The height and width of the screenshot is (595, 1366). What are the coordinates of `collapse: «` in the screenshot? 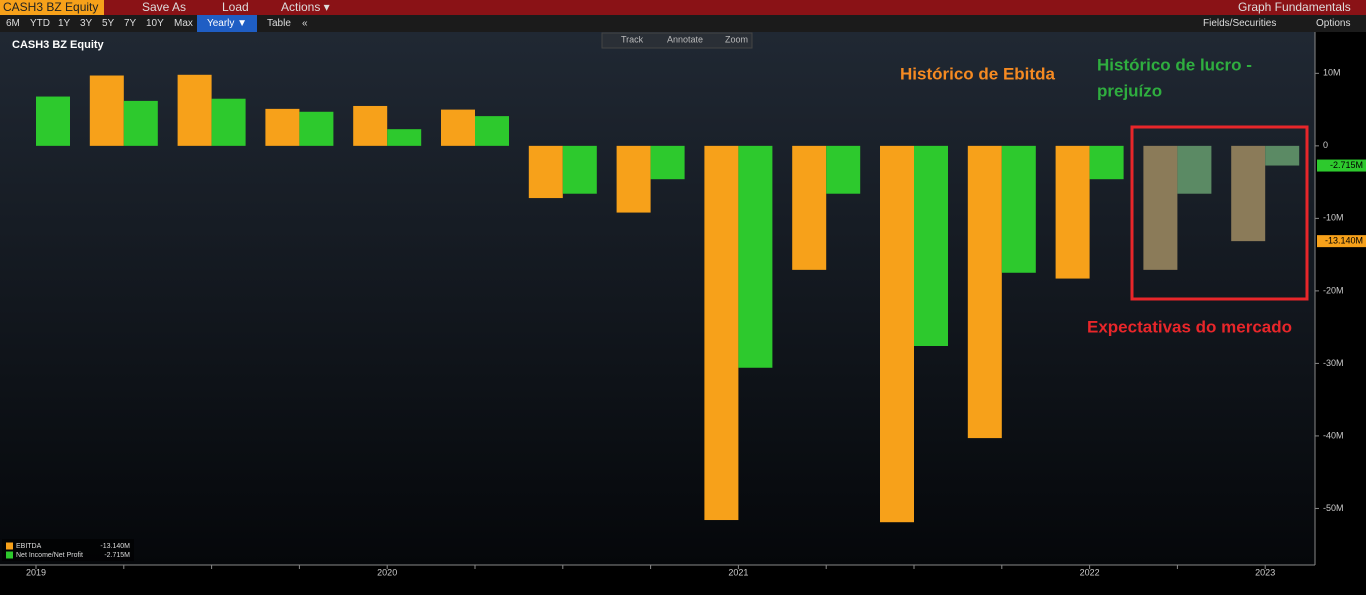 It's located at (305, 23).